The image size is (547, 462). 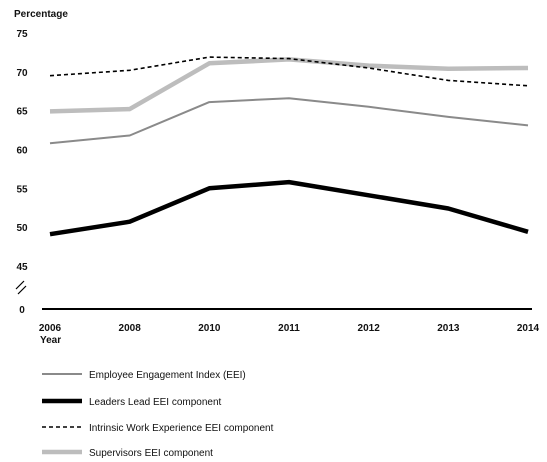 What do you see at coordinates (167, 375) in the screenshot?
I see `legend-label: Employee Engagement Index (EEI)` at bounding box center [167, 375].